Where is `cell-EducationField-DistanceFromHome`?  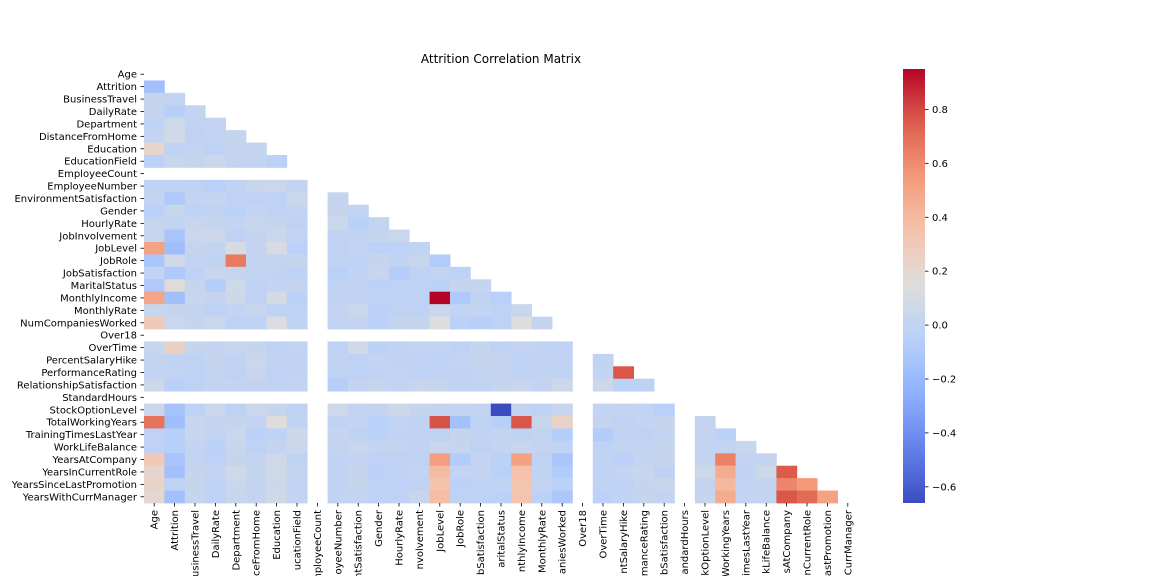 cell-EducationField-DistanceFromHome is located at coordinates (256, 161).